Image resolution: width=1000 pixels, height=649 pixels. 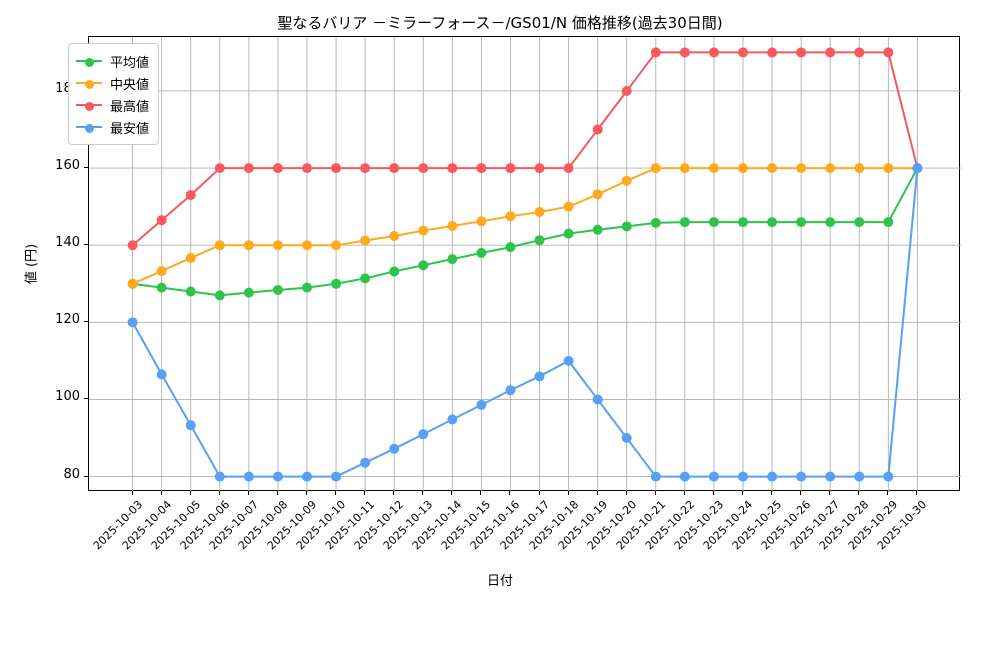 I want to click on y-tick-label: 100, so click(x=67, y=397).